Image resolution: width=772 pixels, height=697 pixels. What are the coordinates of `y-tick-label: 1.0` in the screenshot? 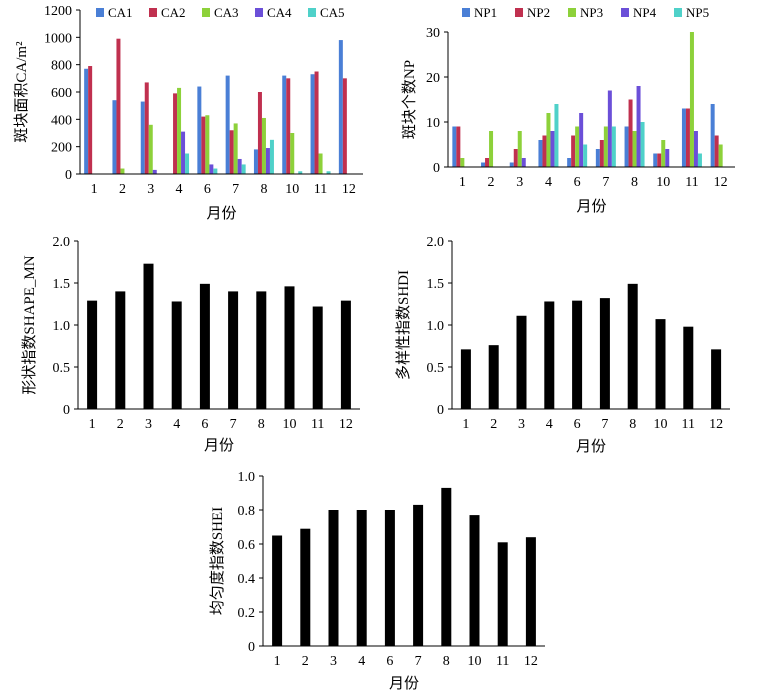 It's located at (436, 326).